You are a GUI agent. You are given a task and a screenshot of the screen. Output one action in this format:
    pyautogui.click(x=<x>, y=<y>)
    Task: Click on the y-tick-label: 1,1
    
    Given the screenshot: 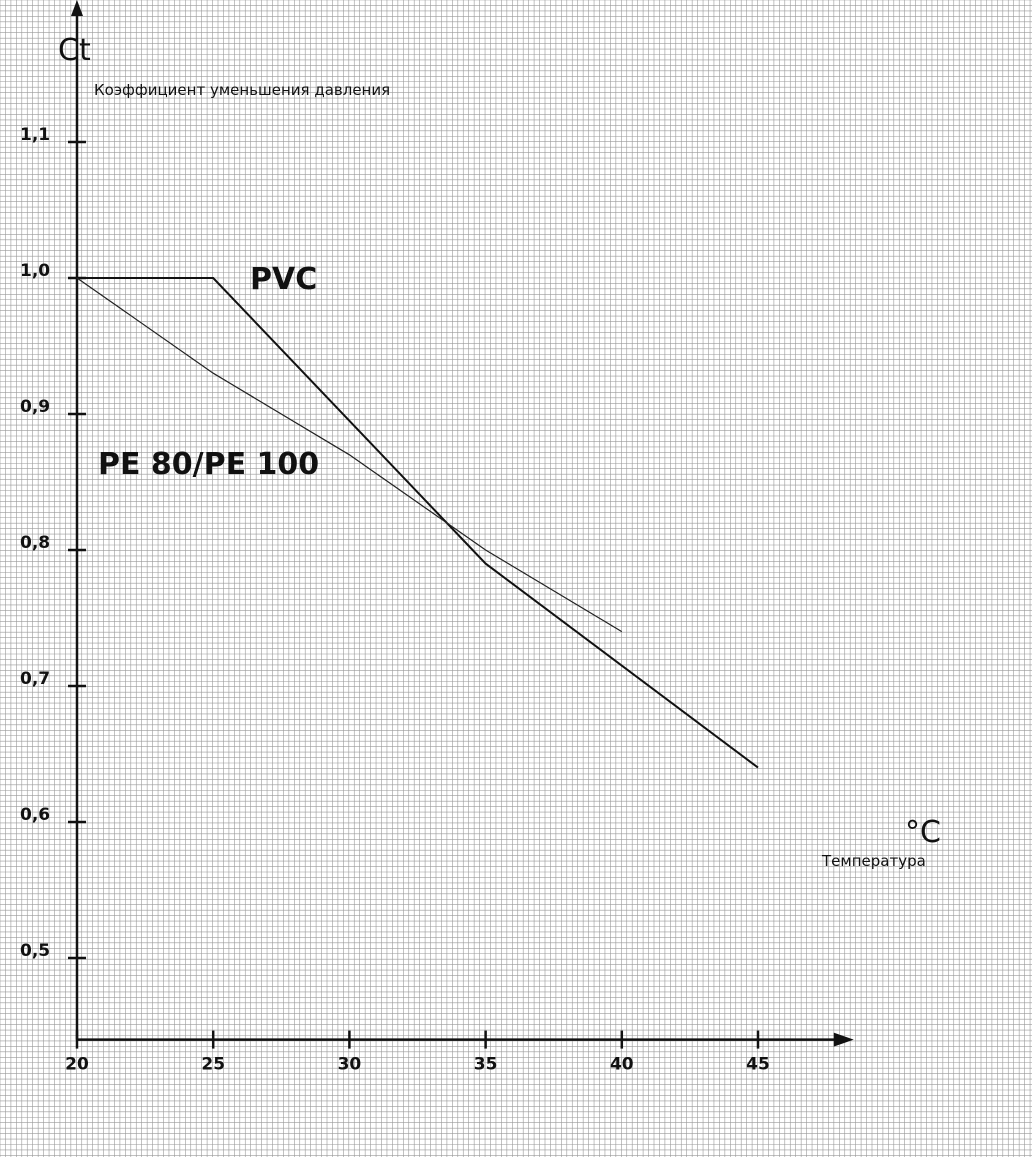 What is the action you would take?
    pyautogui.click(x=35, y=135)
    